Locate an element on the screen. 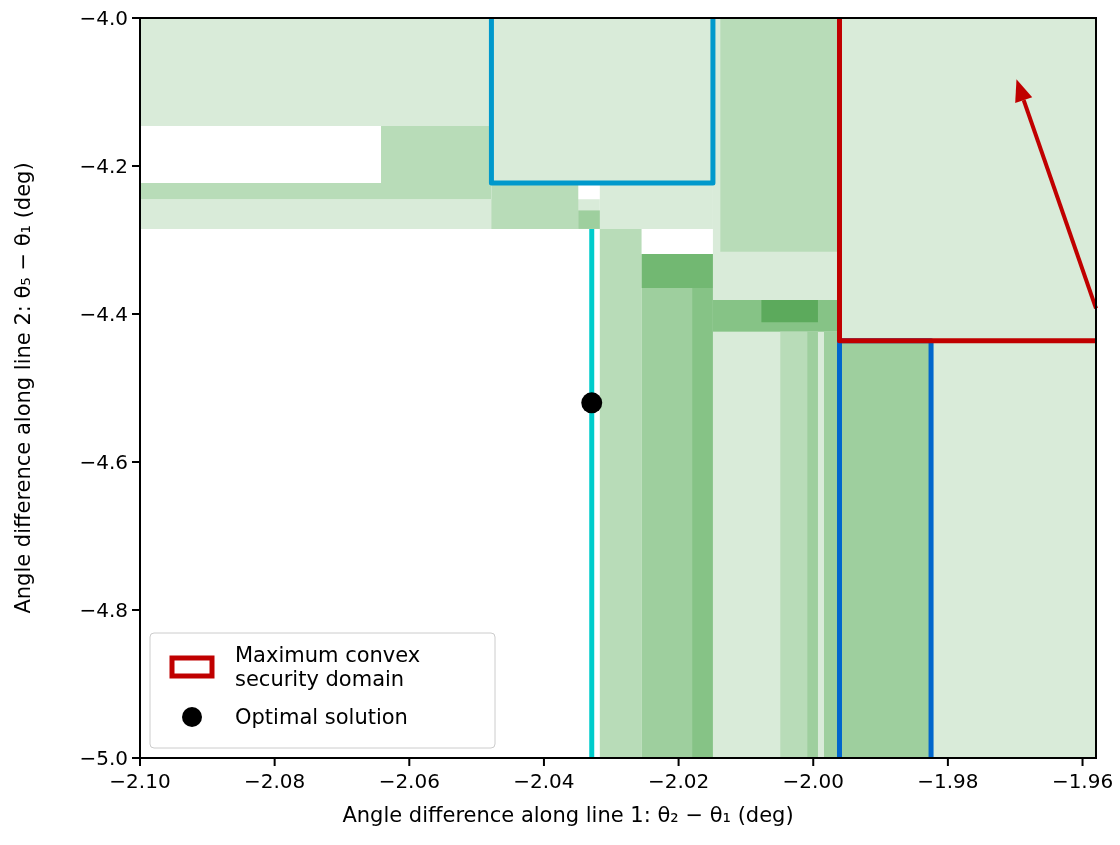  x-tick-label: −2.02 is located at coordinates (678, 781).